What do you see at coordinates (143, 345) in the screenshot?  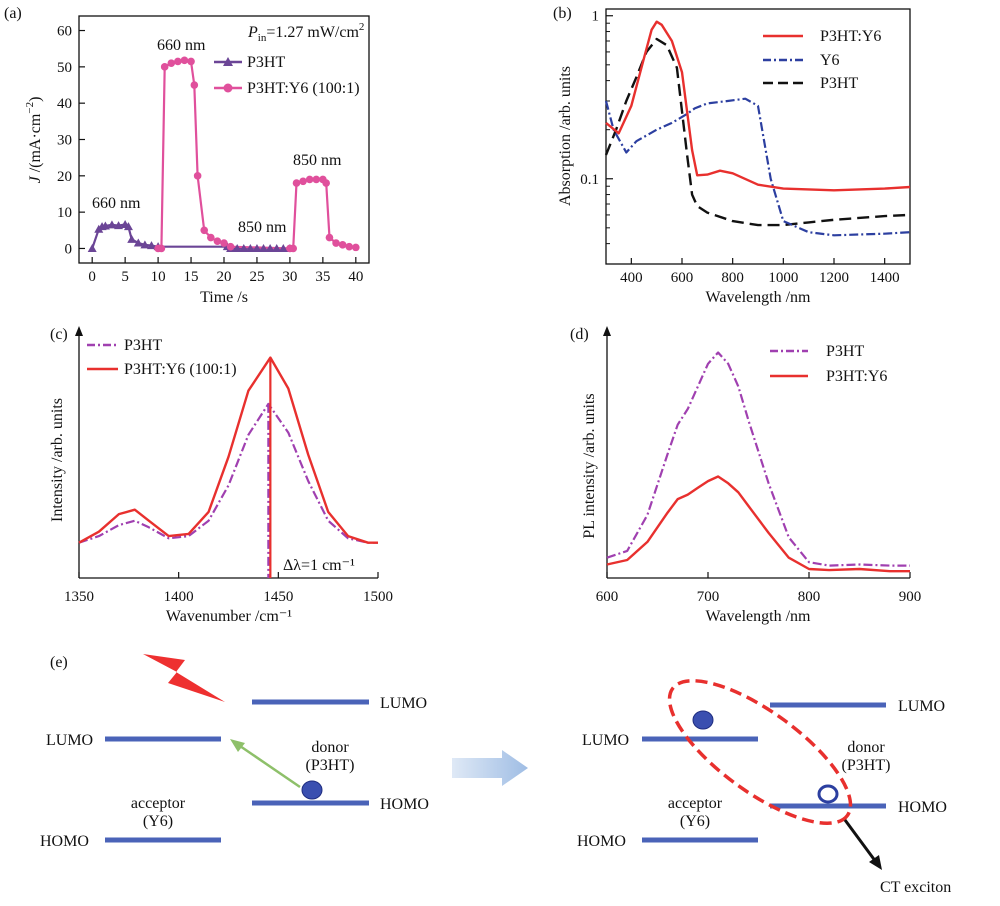 I see `panel-c-legend-p3ht: P3HT` at bounding box center [143, 345].